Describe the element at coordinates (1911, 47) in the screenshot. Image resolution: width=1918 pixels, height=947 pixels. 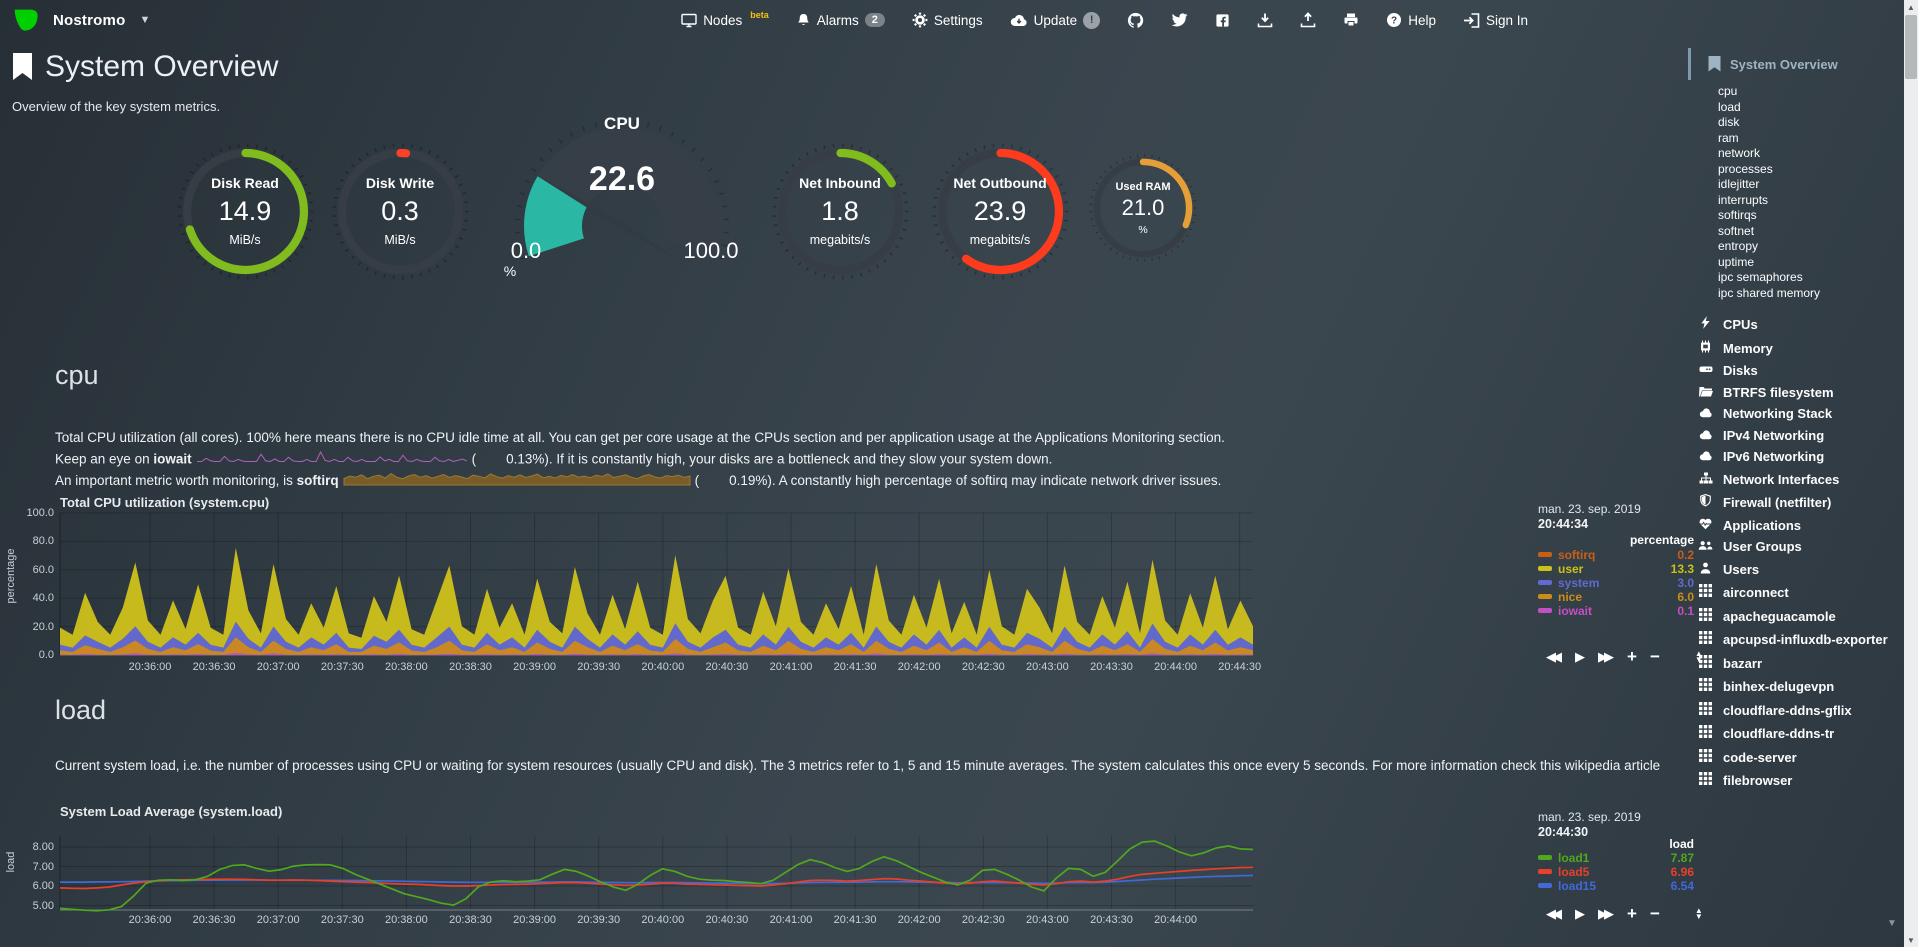
I see `scrollbar-thumb` at that location.